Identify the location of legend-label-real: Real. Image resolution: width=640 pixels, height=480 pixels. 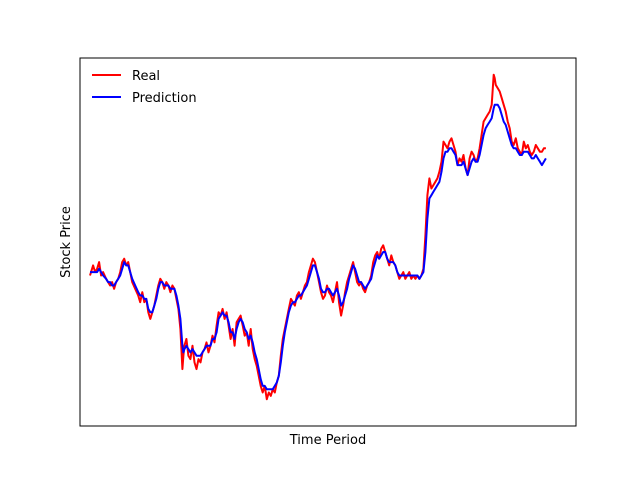
(146, 76).